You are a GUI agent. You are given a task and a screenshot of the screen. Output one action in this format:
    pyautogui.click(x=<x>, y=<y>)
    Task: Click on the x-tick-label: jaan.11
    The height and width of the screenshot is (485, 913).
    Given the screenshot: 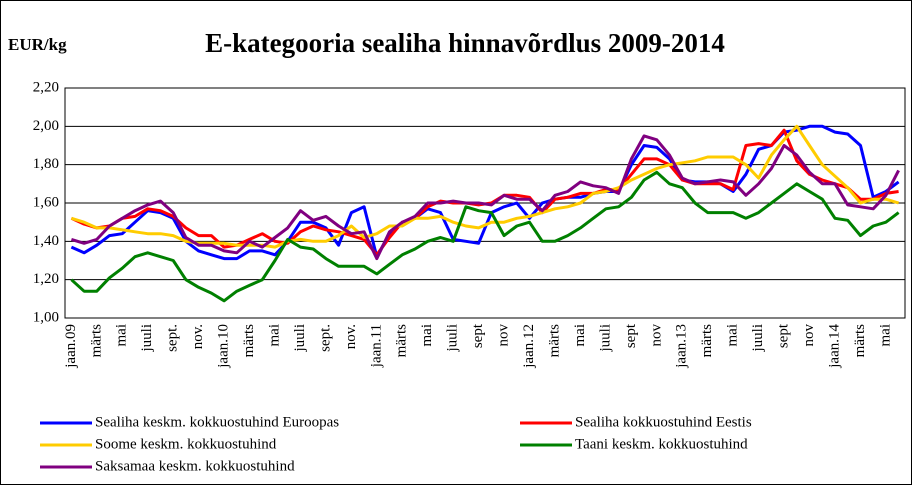 What is the action you would take?
    pyautogui.click(x=376, y=346)
    